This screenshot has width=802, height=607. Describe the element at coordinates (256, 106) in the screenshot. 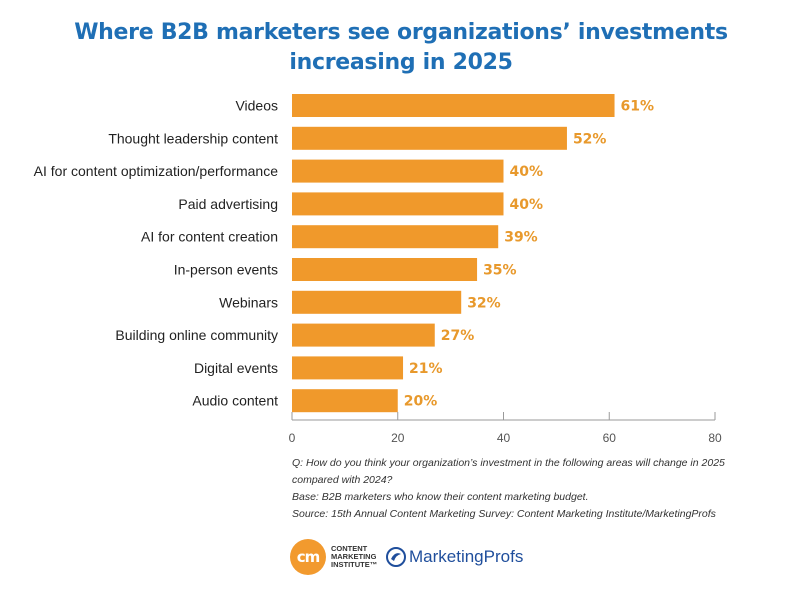

I see `category-label-0: Videos` at that location.